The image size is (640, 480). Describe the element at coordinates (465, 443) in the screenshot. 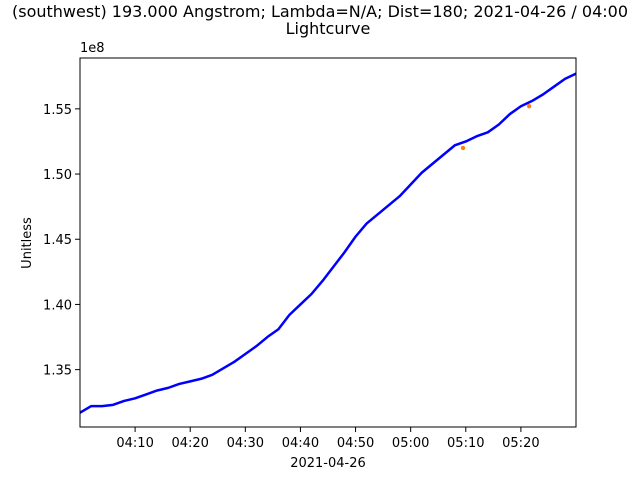

I see `x-tick-label: 05:10` at that location.